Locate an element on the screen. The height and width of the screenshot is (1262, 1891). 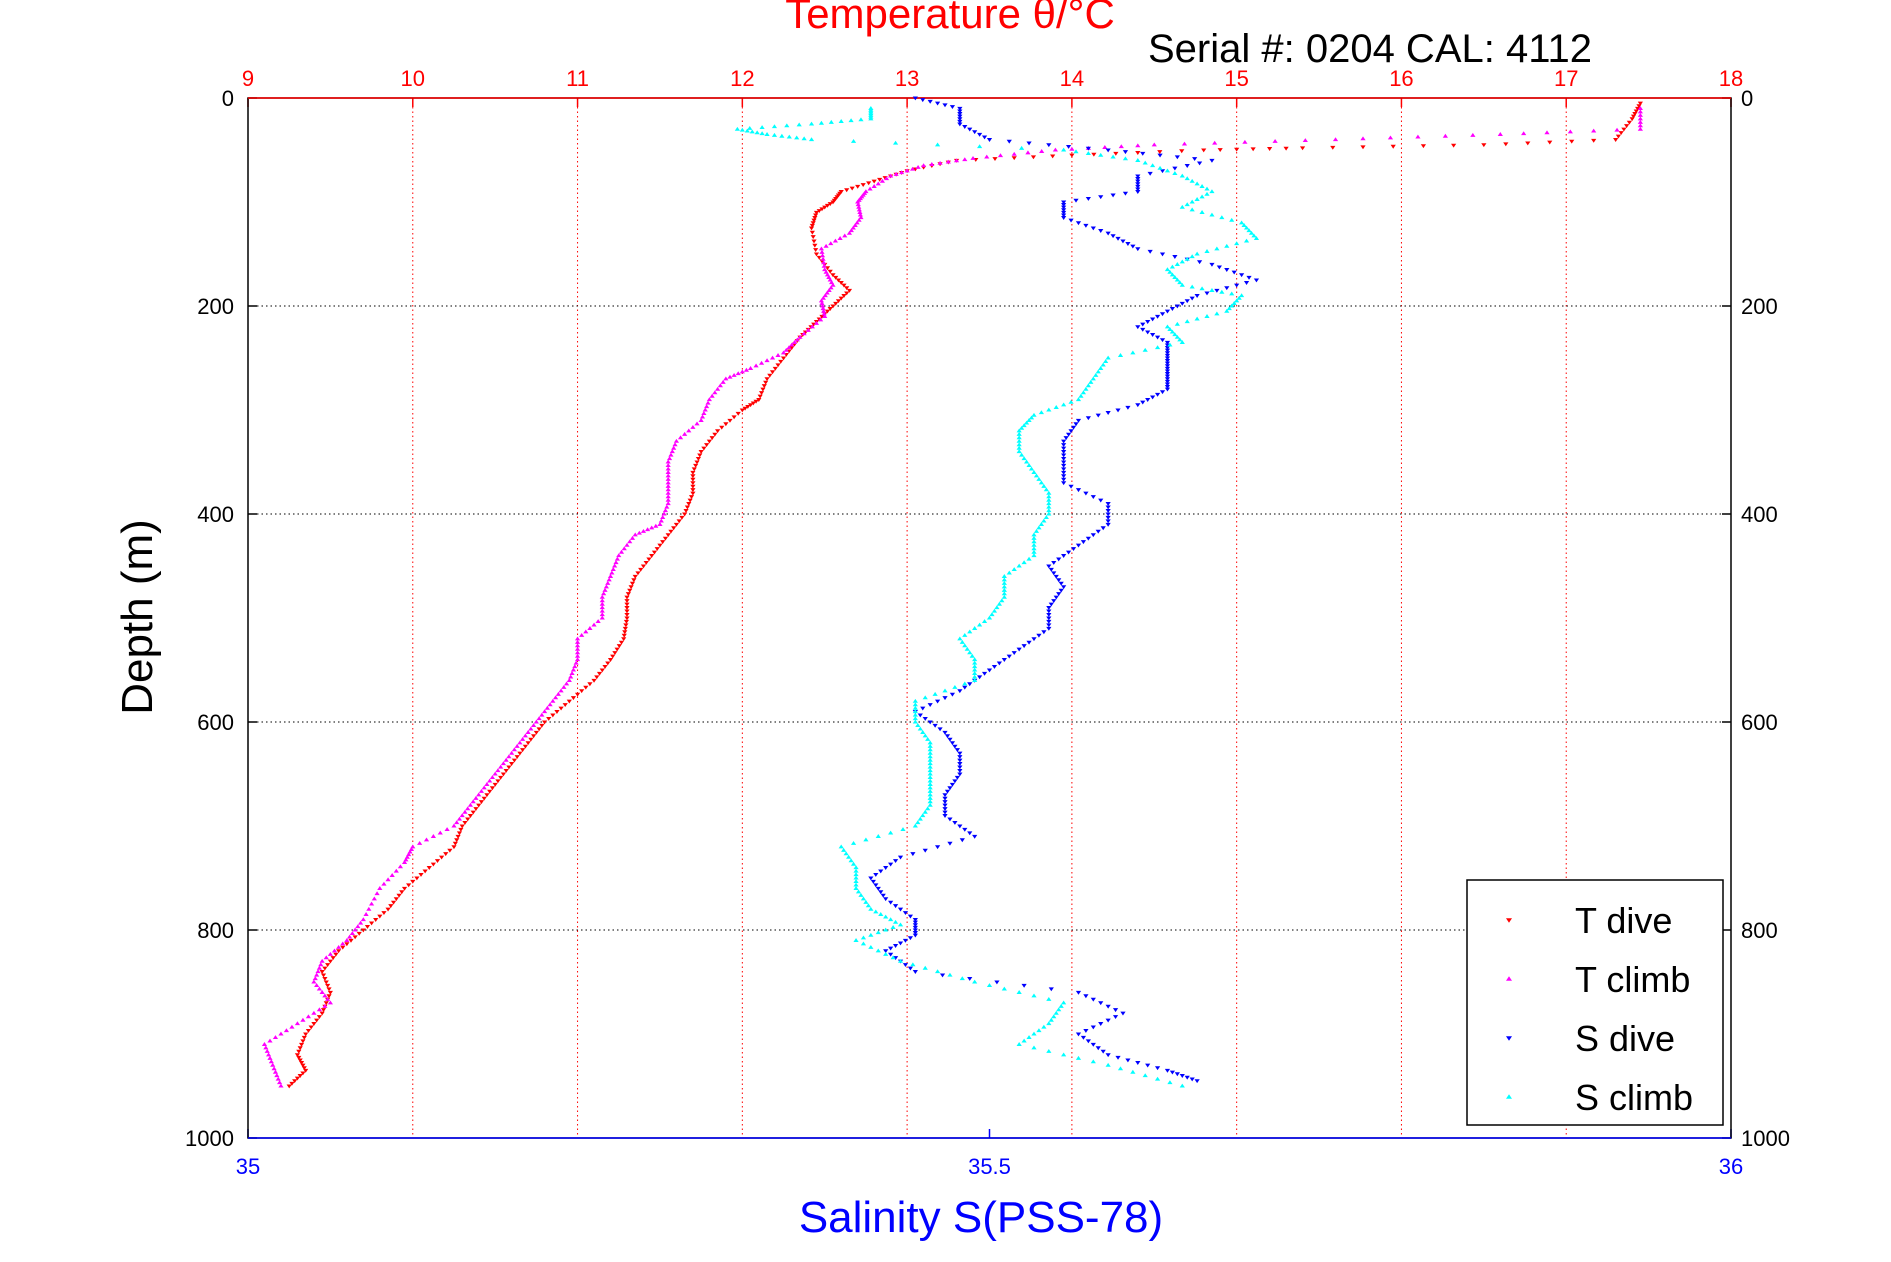
tick-label-temperature: 15 is located at coordinates (1236, 78).